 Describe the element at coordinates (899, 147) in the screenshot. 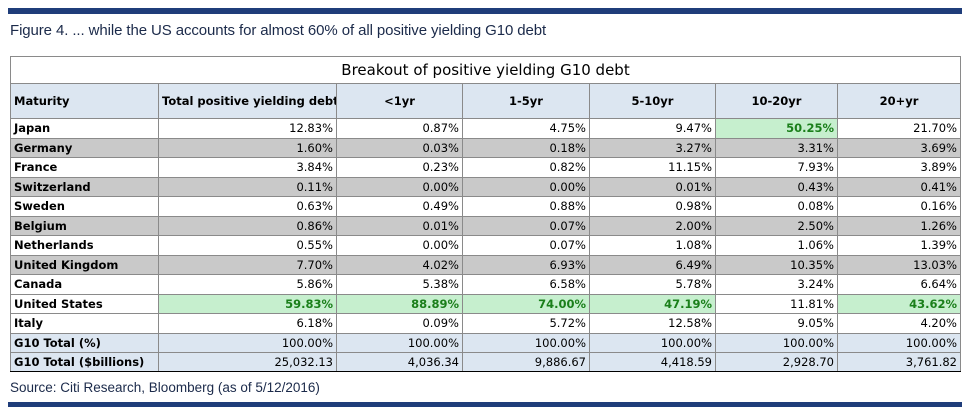

I see `value-cell: 3.69%` at that location.